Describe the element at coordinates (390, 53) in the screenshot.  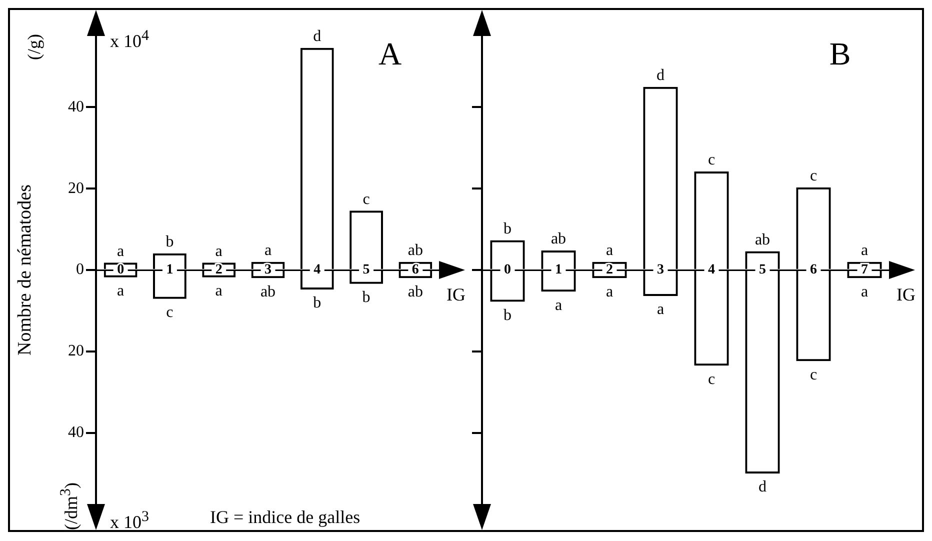
I see `chart-title: A` at that location.